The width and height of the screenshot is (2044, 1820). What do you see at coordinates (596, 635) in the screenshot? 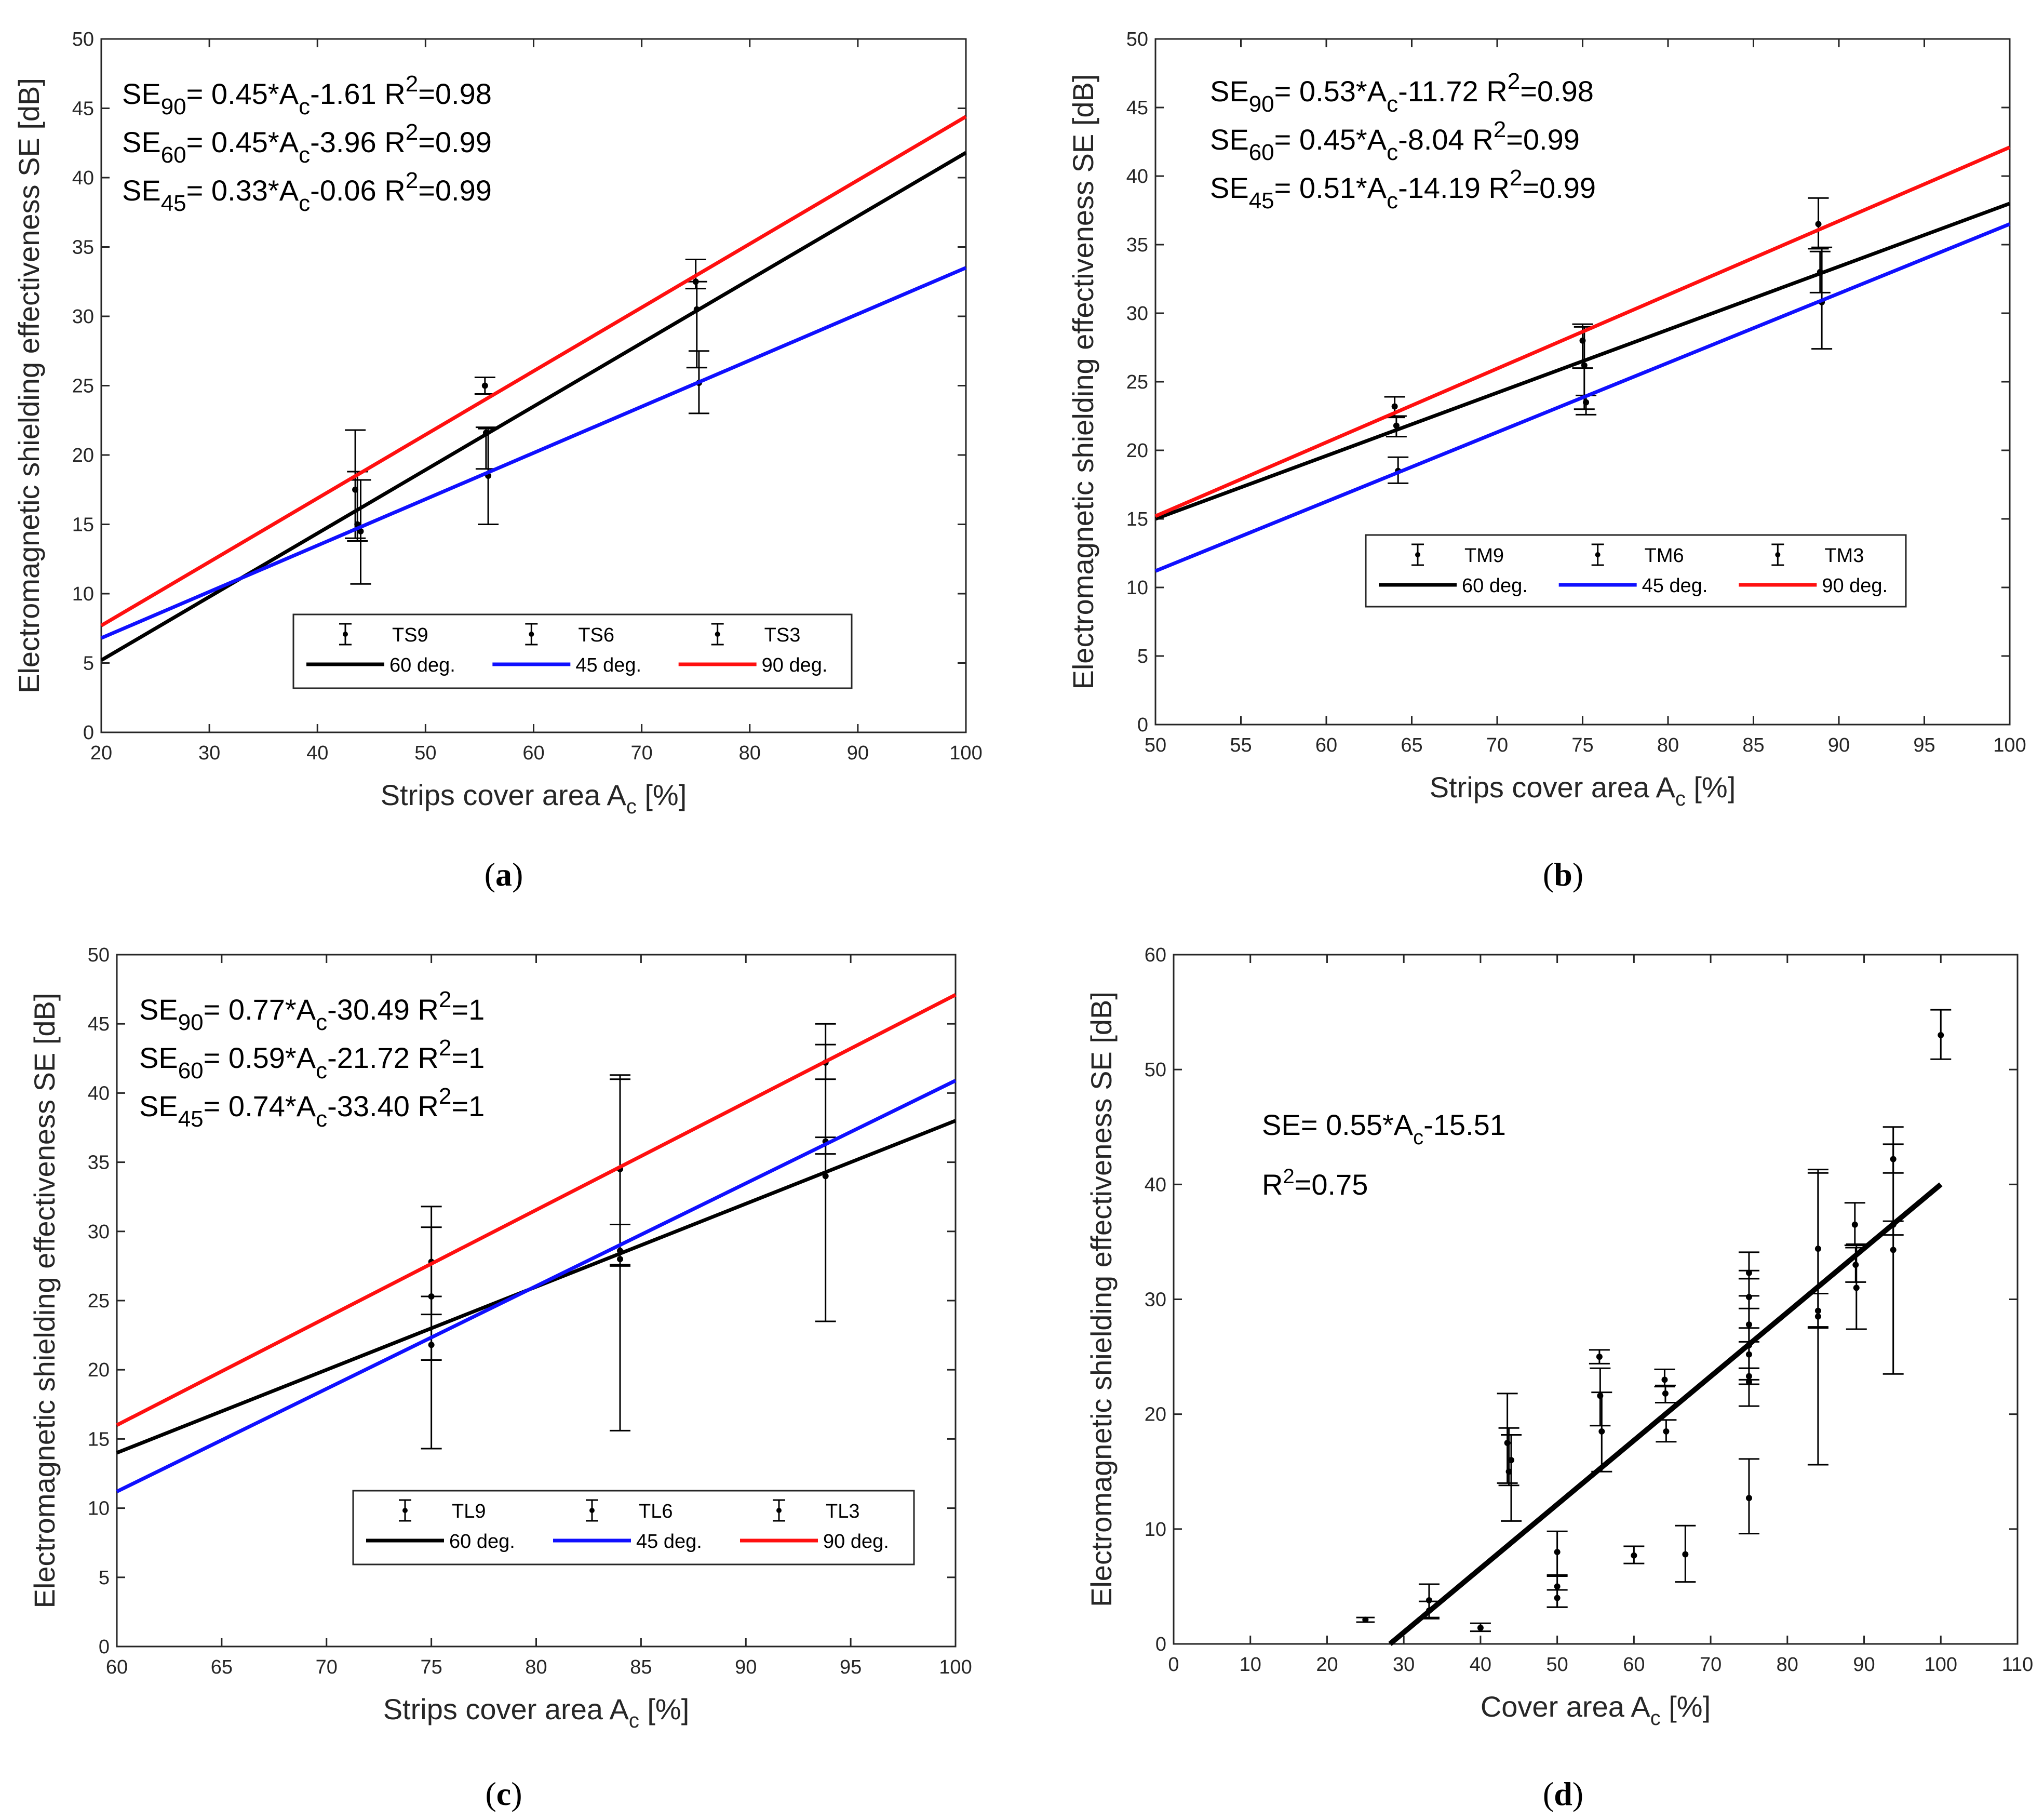
I see `legend-marker-label: TS6` at bounding box center [596, 635].